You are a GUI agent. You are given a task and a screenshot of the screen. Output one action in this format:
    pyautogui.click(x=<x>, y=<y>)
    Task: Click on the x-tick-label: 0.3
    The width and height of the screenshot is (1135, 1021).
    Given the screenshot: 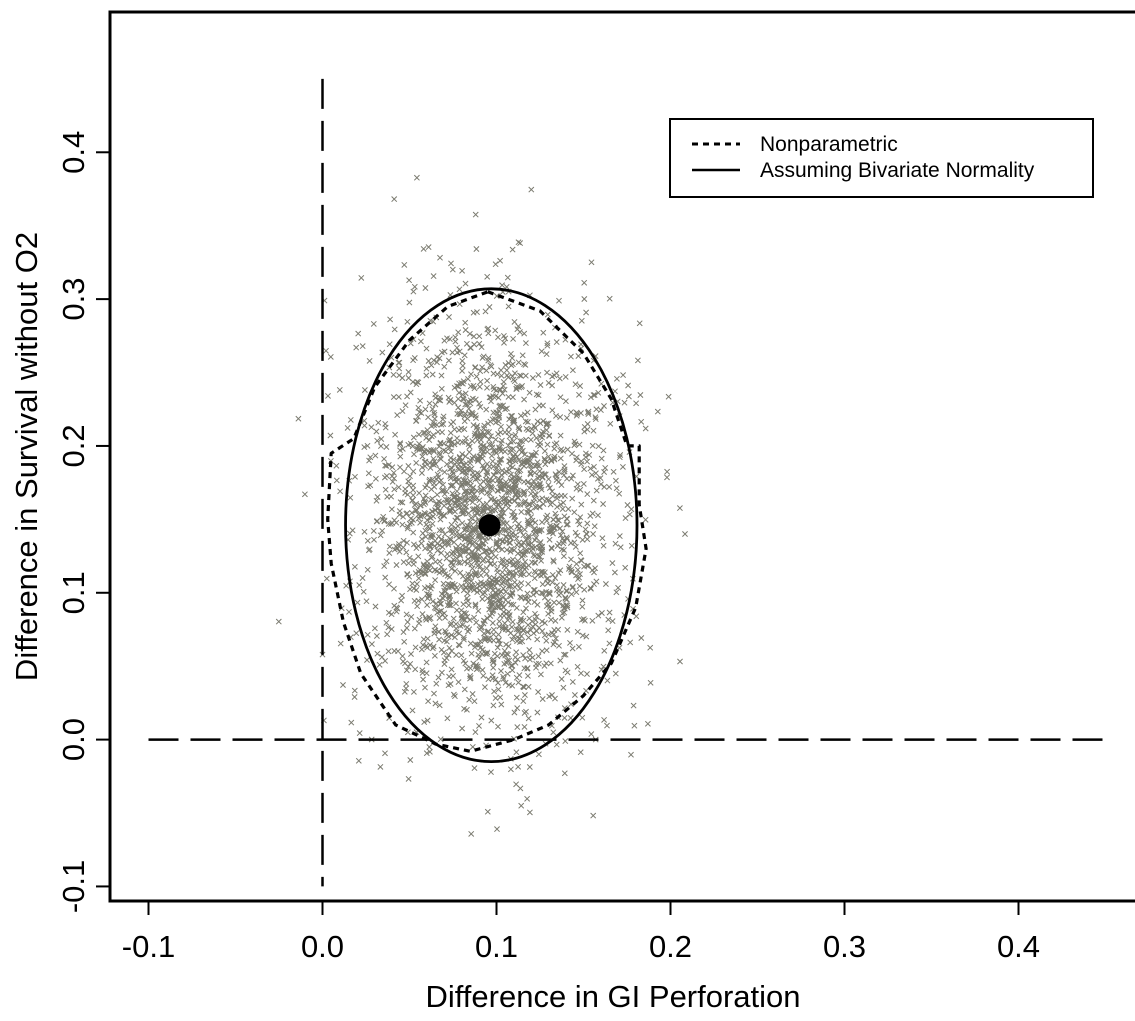 What is the action you would take?
    pyautogui.click(x=844, y=946)
    